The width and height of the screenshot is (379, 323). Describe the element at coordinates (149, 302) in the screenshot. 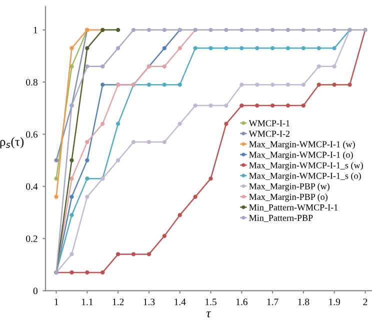

I see `x-tick-label: 1.3` at that location.